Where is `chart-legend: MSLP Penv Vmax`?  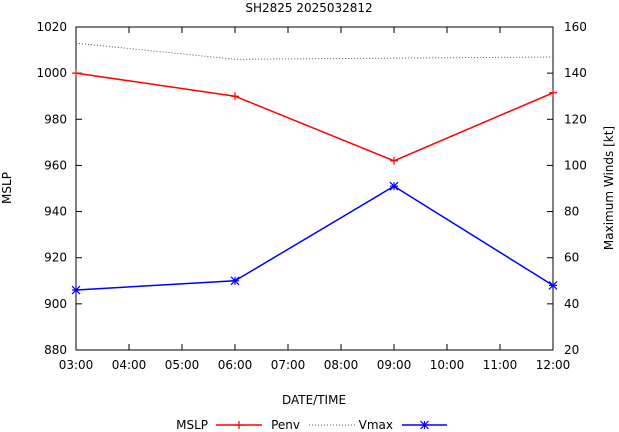
chart-legend: MSLP Penv Vmax is located at coordinates (311, 425).